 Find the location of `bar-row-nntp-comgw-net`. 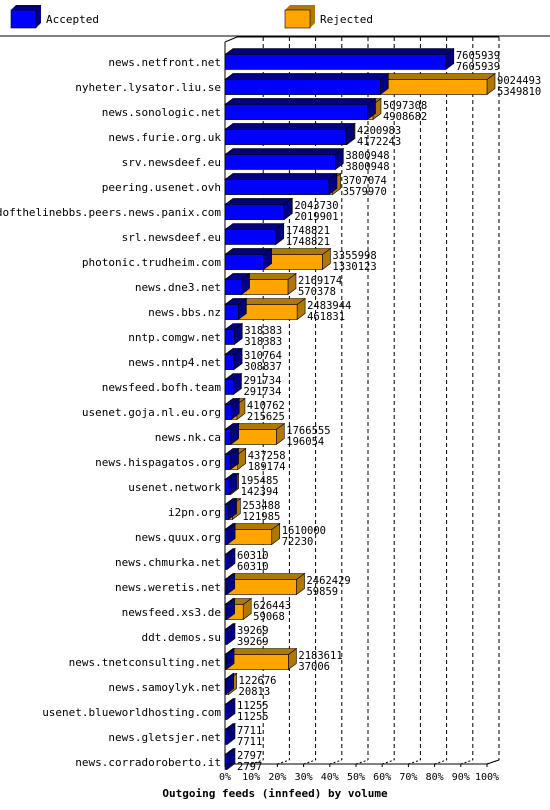

bar-row-nntp-comgw-net is located at coordinates (234, 334).